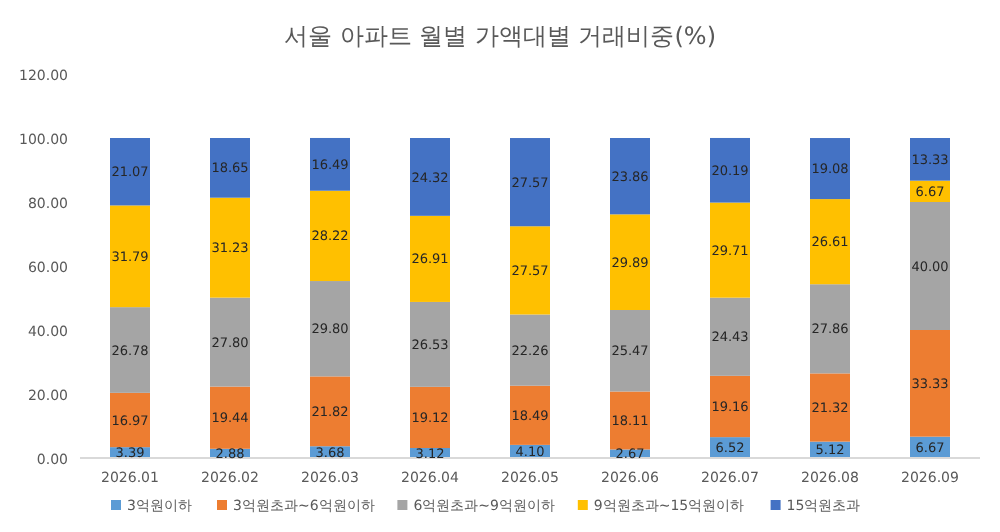 Image resolution: width=1000 pixels, height=532 pixels. I want to click on chart-title: 서울 아파트 월별 가액대별 거래비중(%), so click(500, 36).